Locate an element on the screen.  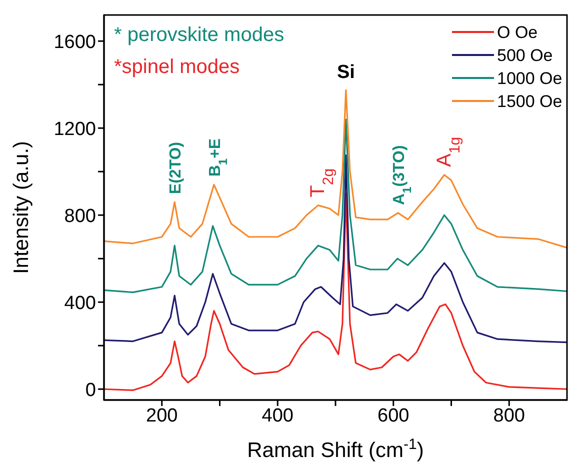
y-axis-title: Intensity (a.u.) is located at coordinates (21, 207).